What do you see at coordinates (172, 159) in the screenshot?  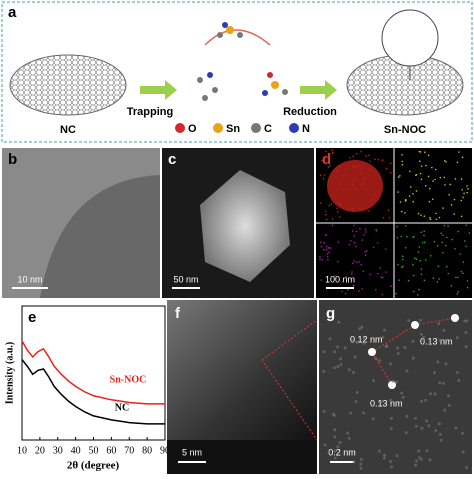 I see `panel-label: c` at bounding box center [172, 159].